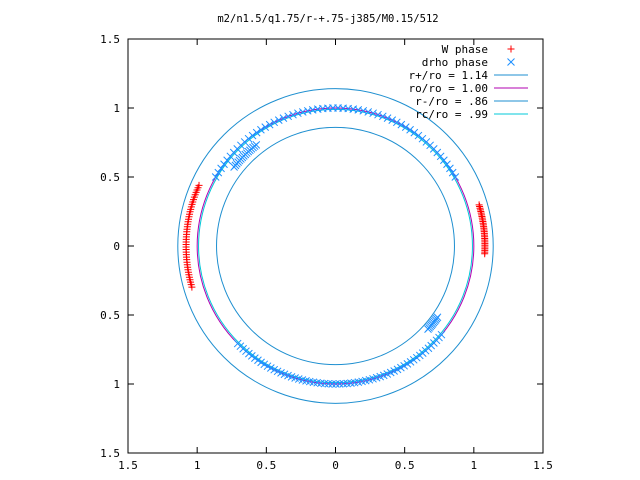  I want to click on series-w-phase, so click(335, 236).